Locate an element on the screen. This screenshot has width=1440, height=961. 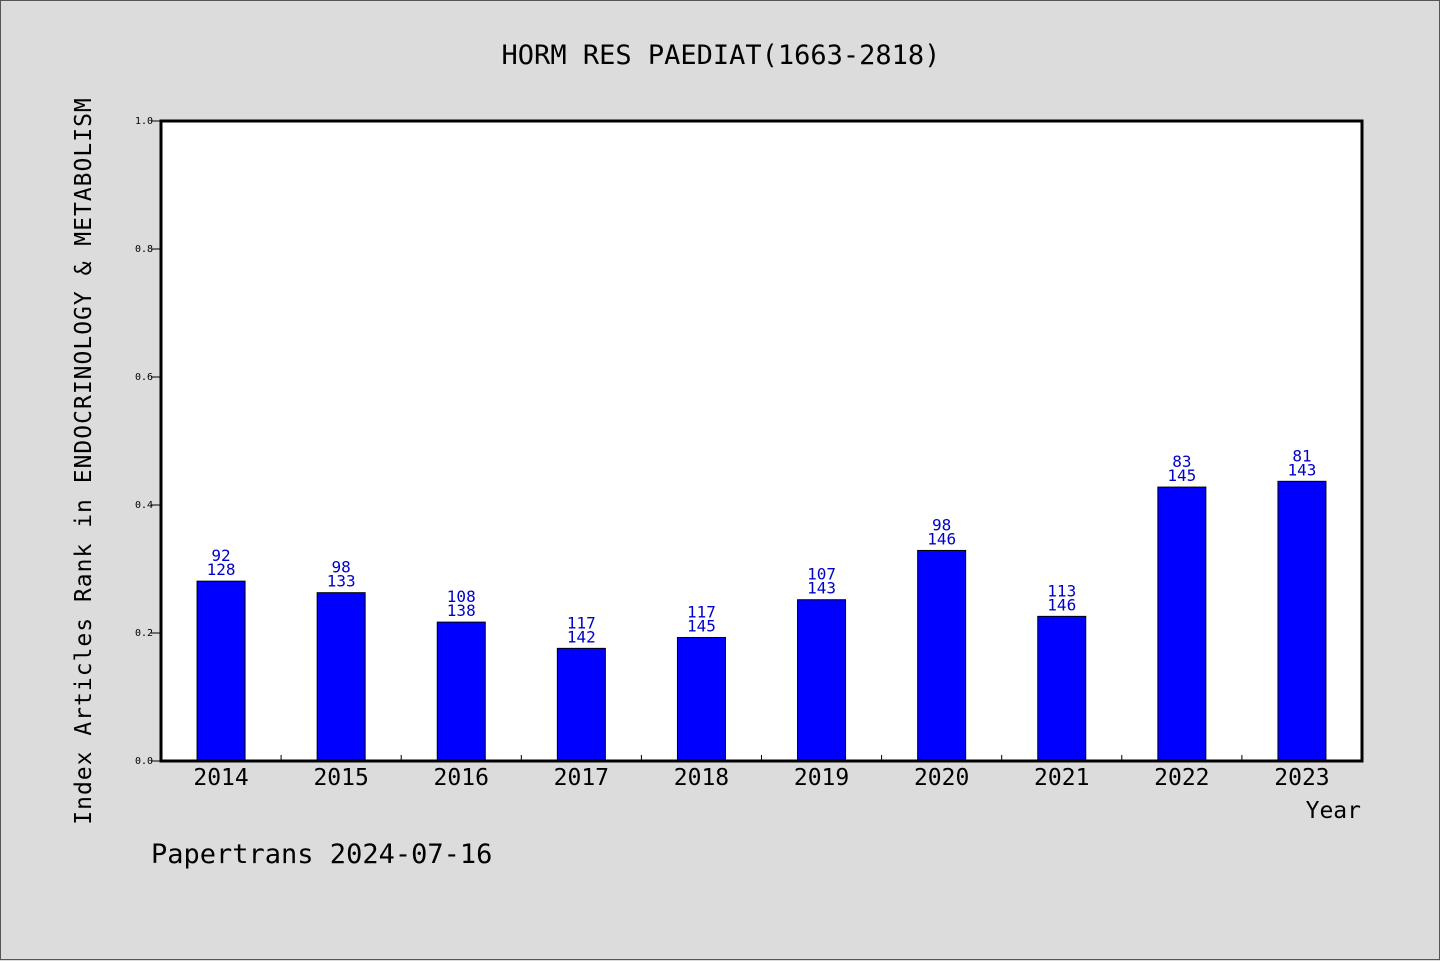
y-tick-label: 0.0 is located at coordinates (144, 761).